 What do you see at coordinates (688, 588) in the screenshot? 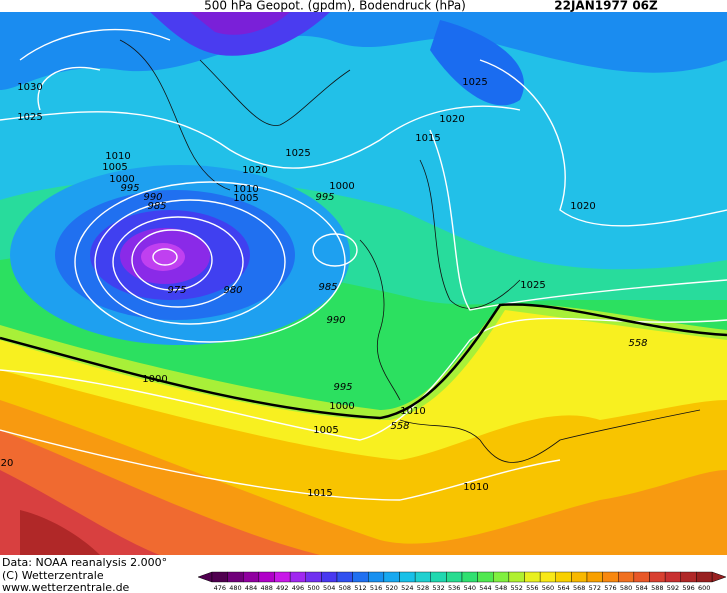
I see `colorbar-label: 596` at bounding box center [688, 588].